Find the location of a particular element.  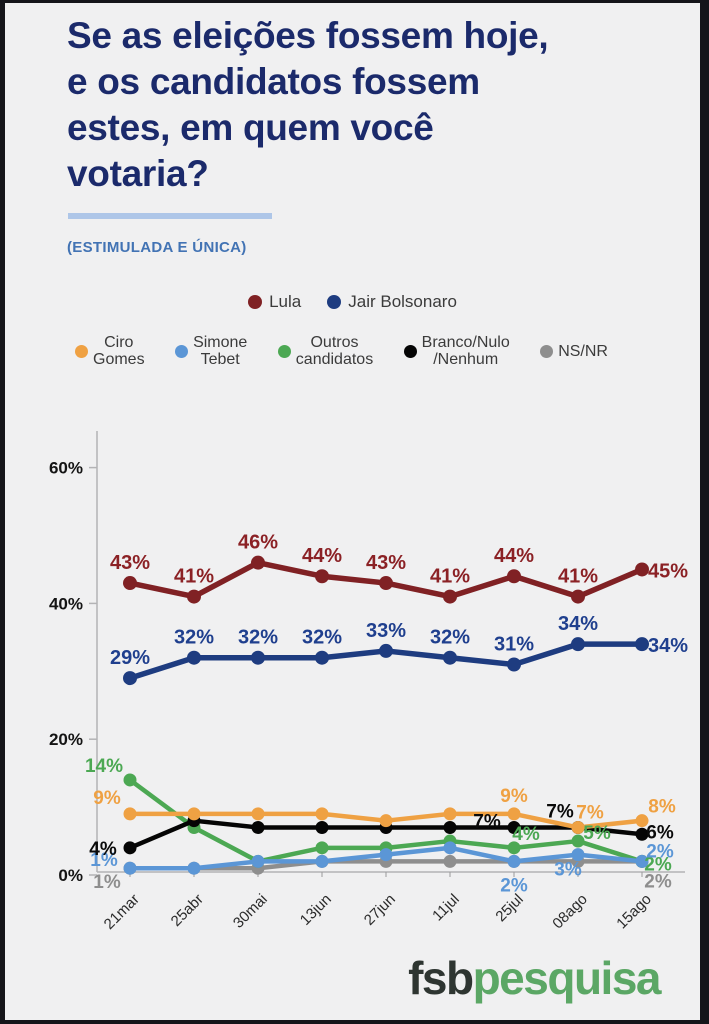

value-label-nsnr: 1% is located at coordinates (107, 882).